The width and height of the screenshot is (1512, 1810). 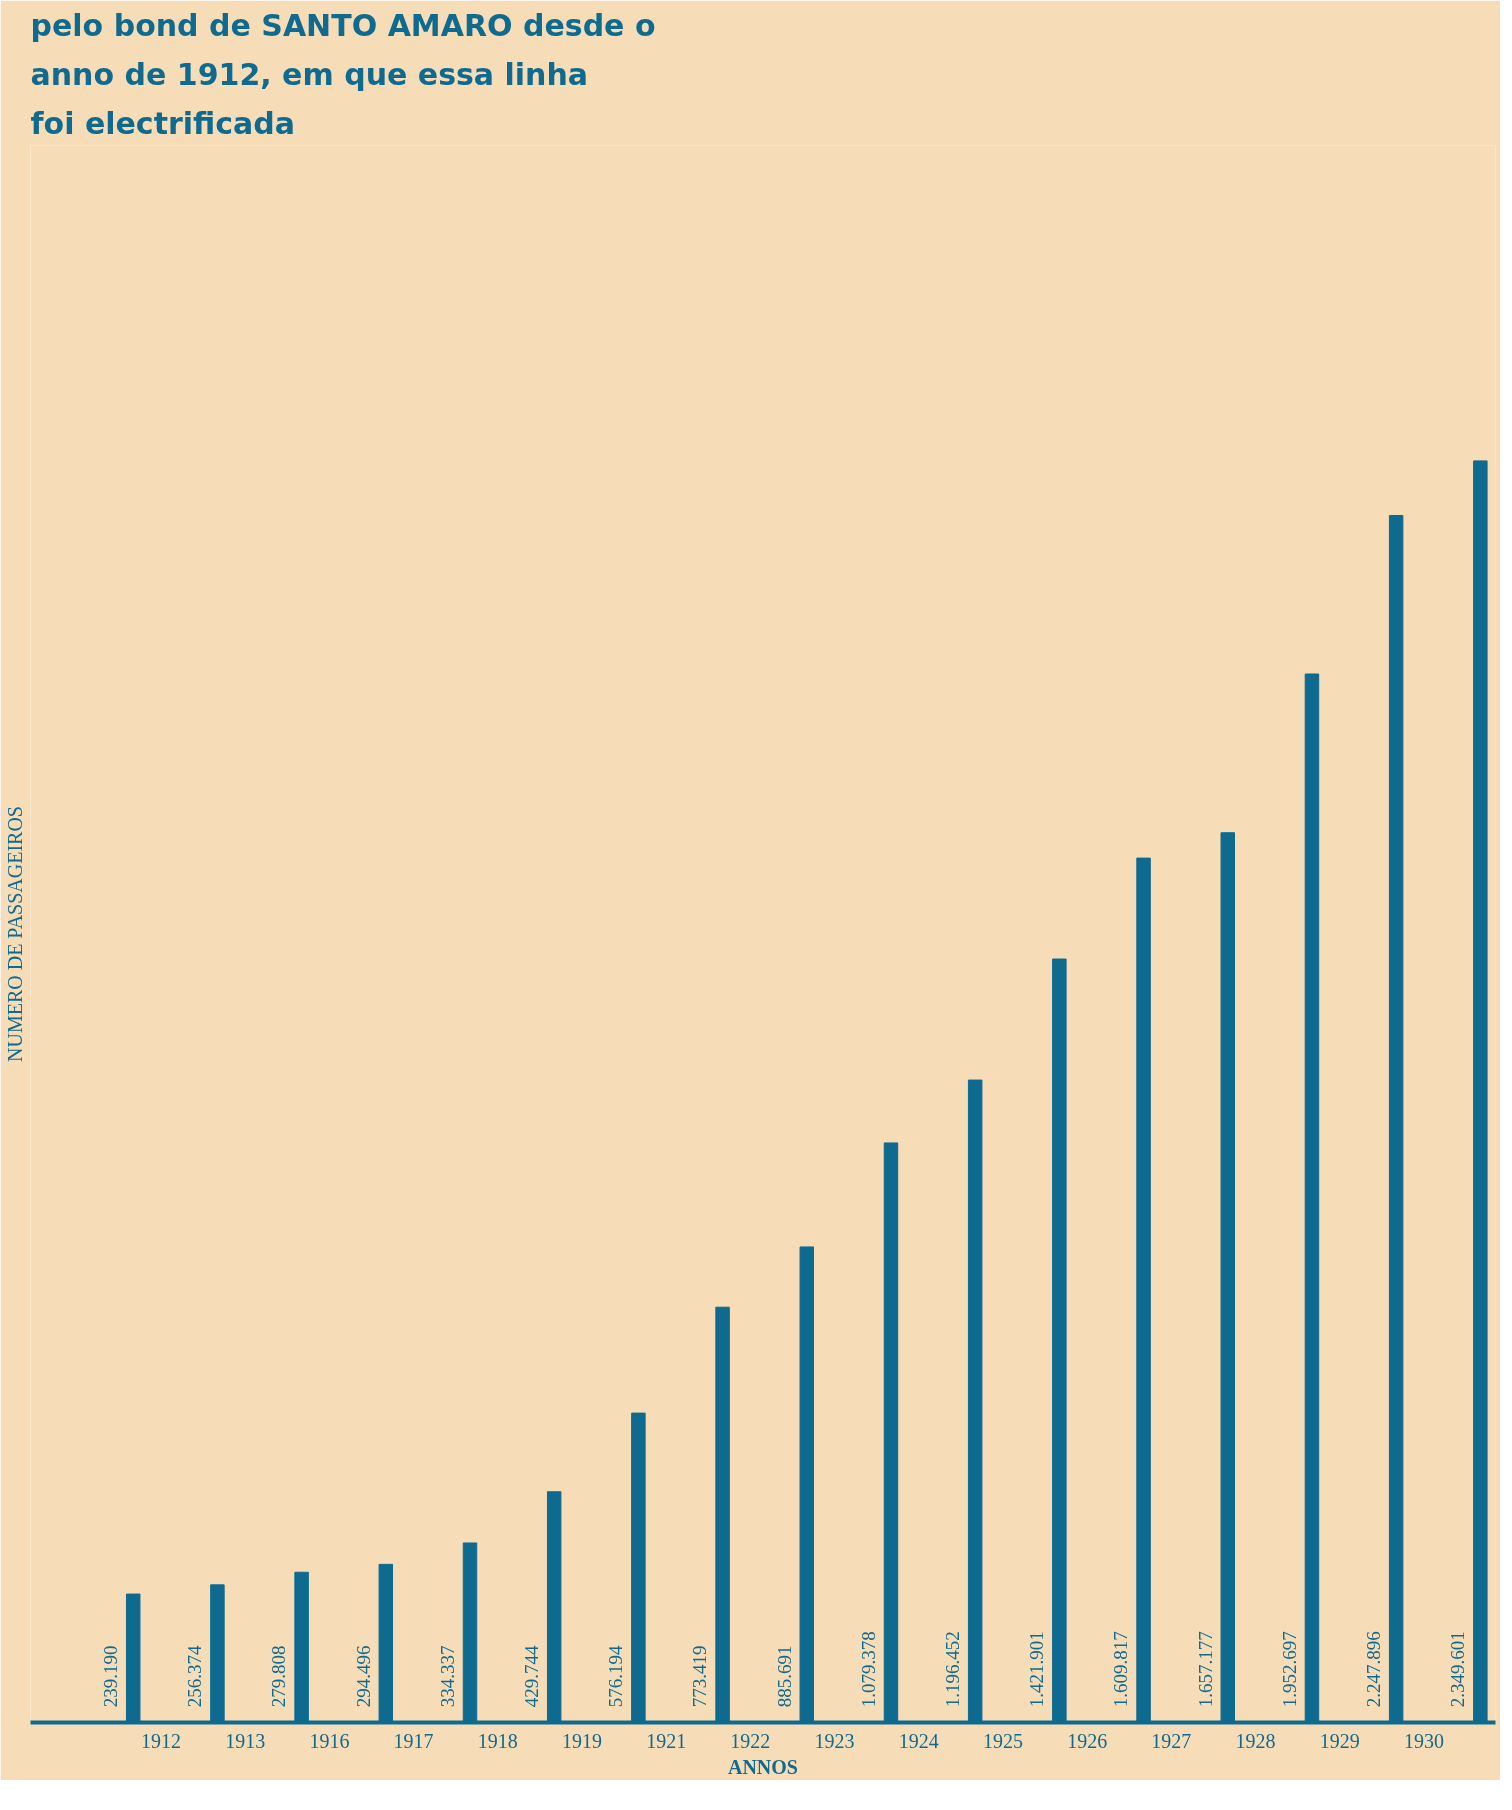 I want to click on x-axis-title: ANNOS, so click(x=763, y=1766).